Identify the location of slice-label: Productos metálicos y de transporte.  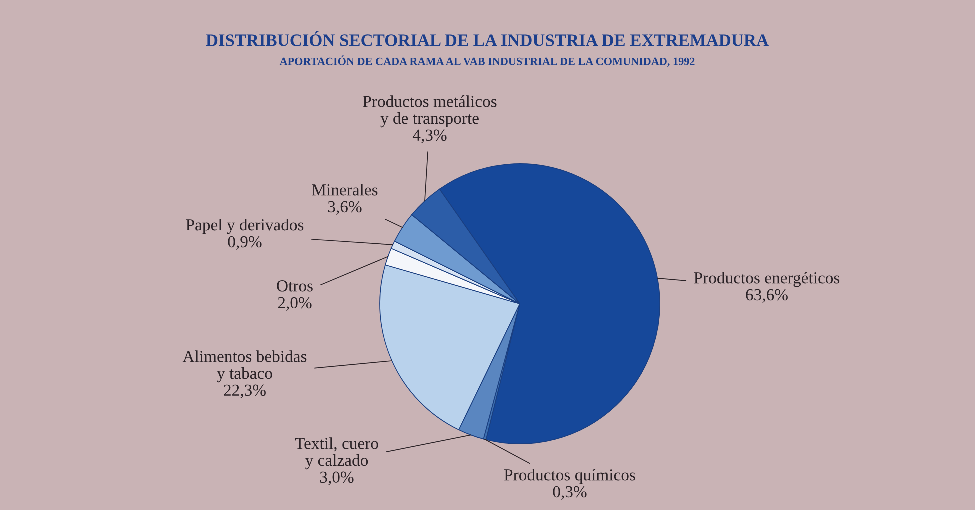
(430, 112).